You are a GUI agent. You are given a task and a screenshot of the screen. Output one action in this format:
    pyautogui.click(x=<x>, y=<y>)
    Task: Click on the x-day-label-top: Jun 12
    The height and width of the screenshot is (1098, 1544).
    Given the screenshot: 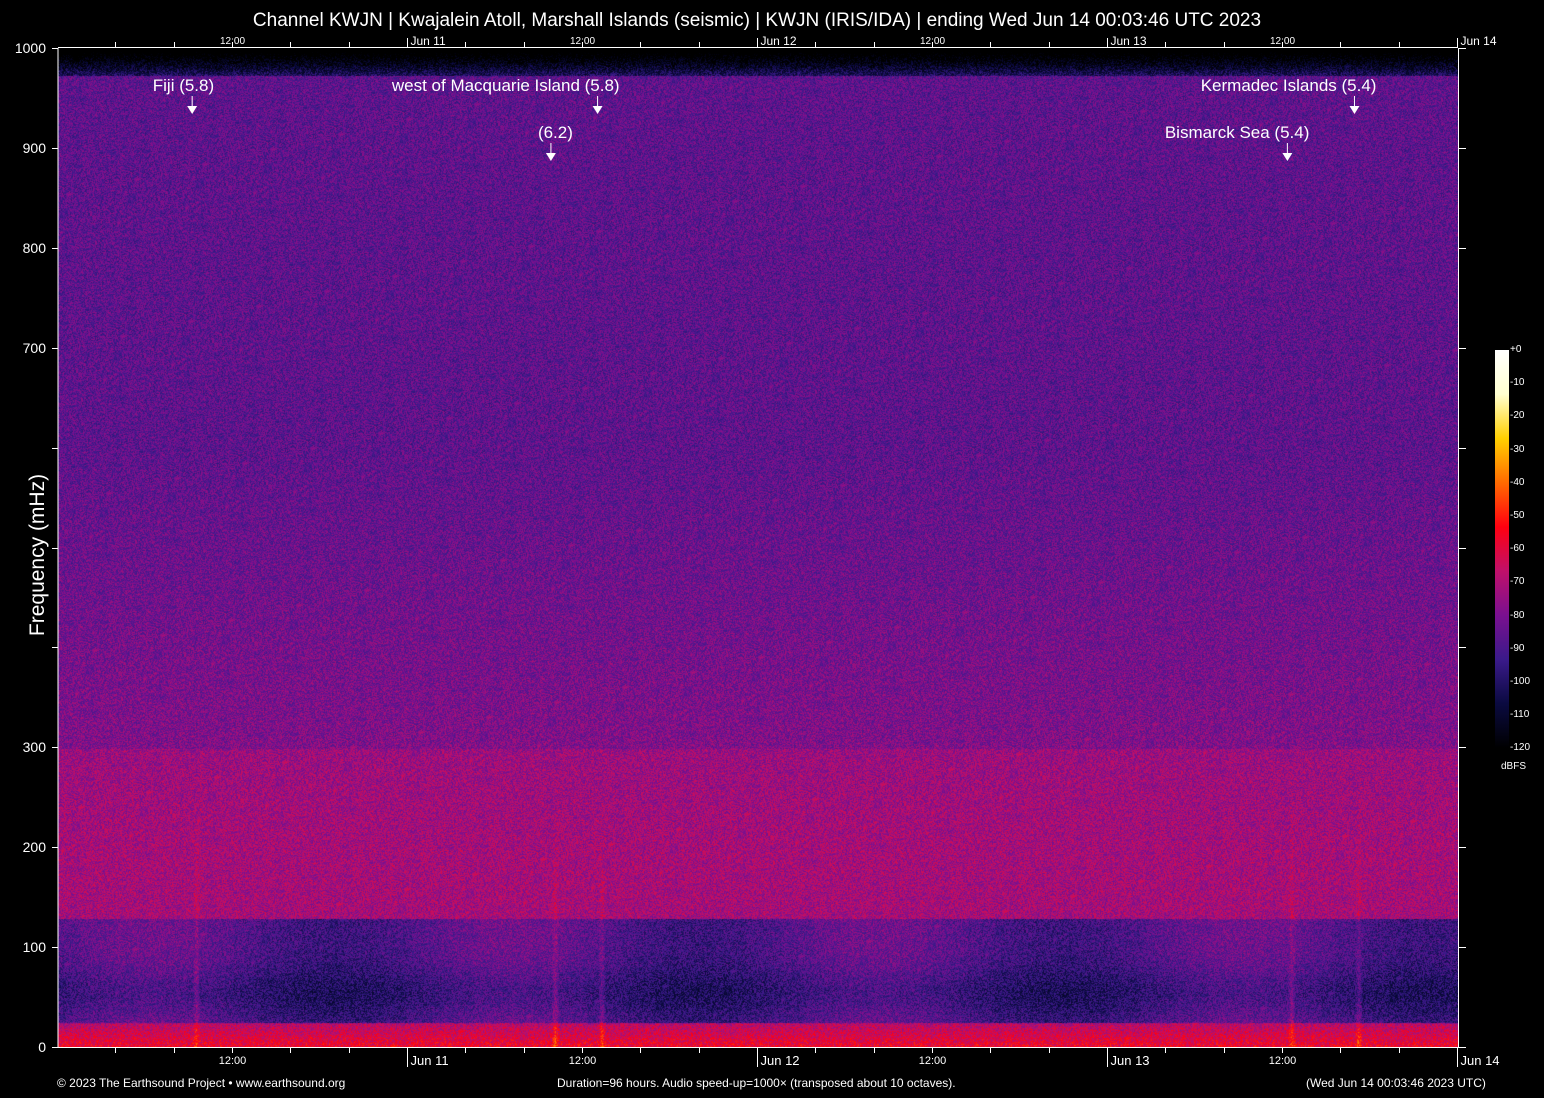 What is the action you would take?
    pyautogui.click(x=778, y=41)
    